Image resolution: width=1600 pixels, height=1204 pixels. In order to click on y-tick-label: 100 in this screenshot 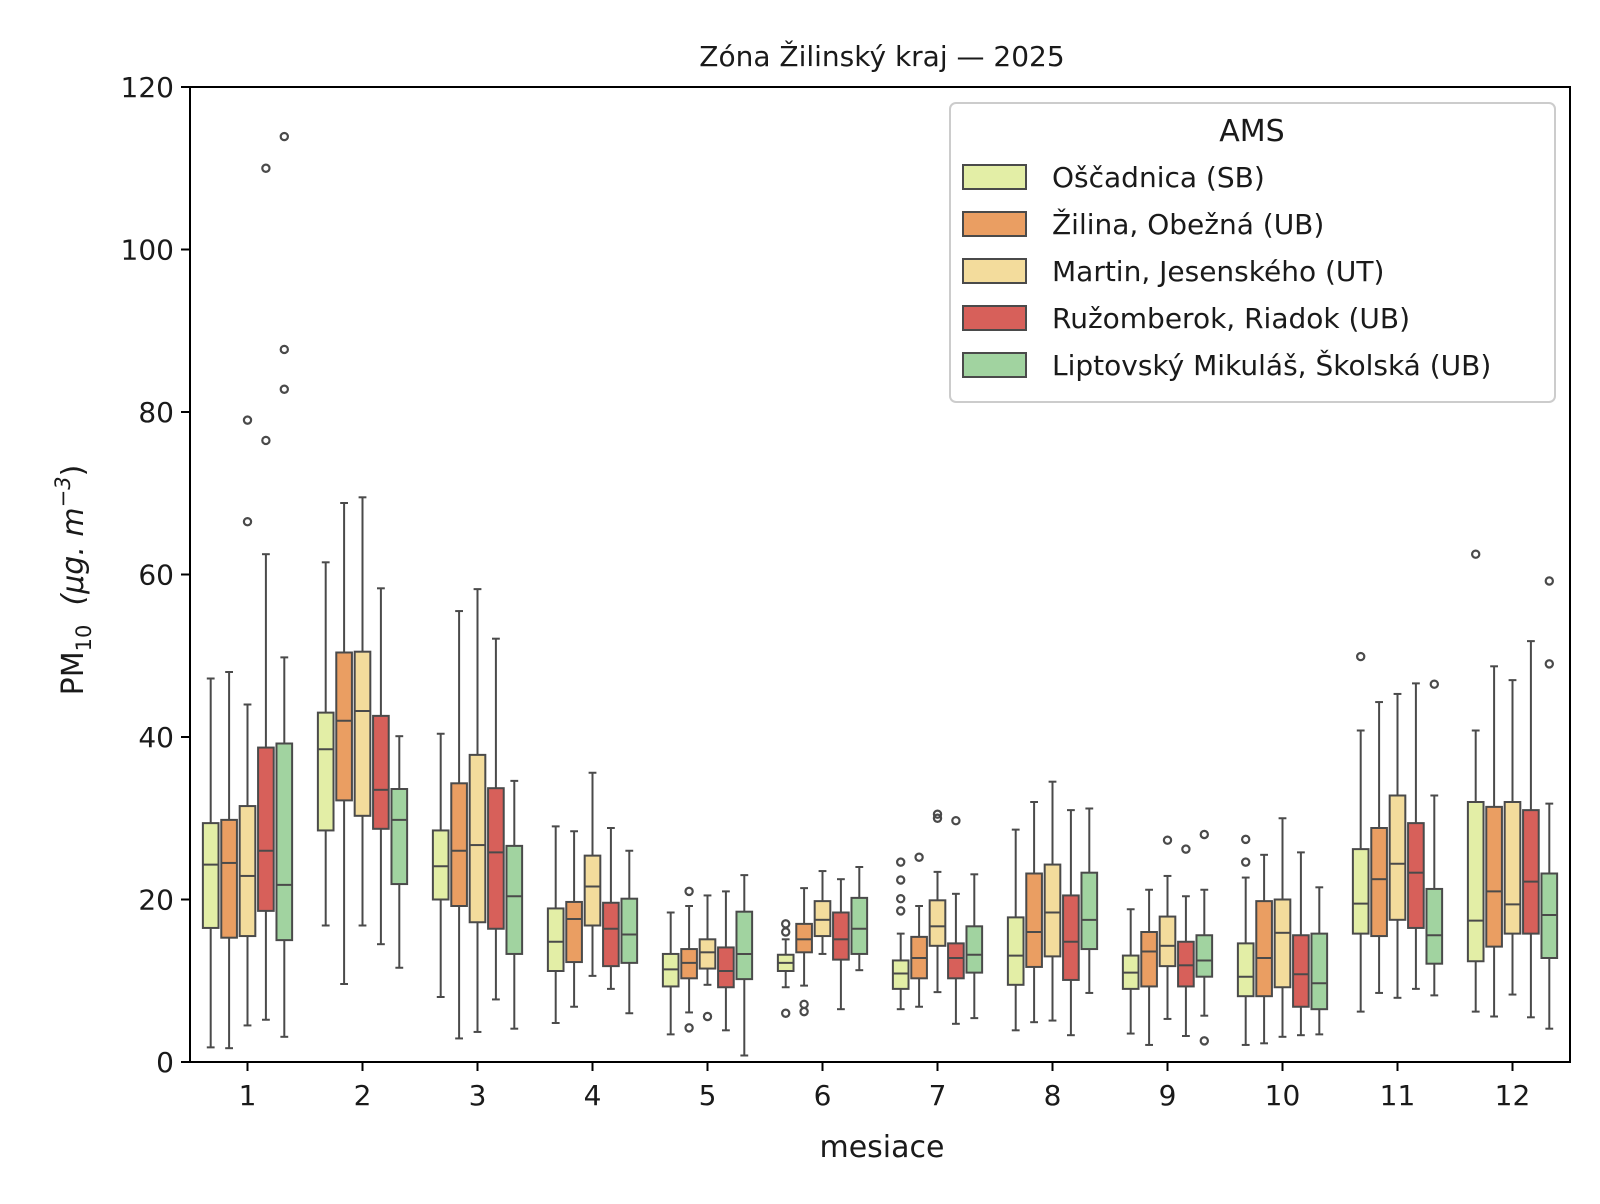, I will do `click(147, 250)`.